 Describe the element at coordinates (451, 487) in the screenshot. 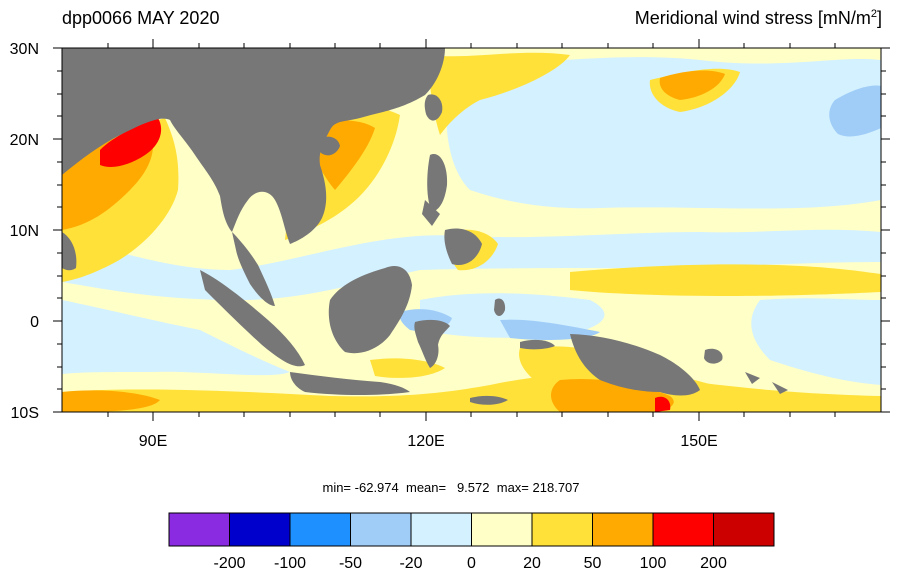

I see `field-statistics: min= -62.974 mean= 9.572 max= 218.707` at that location.